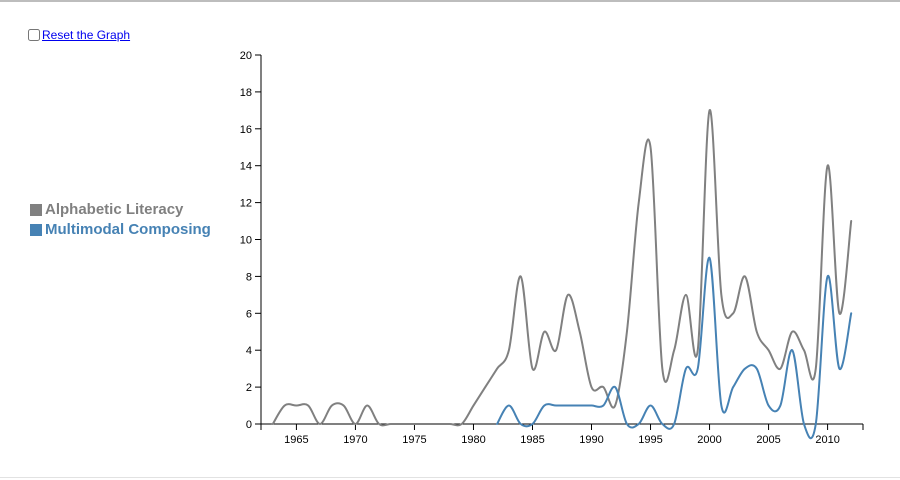  I want to click on legend-item-alphabetic-literacy: Alphabetic Literacy, so click(120, 210).